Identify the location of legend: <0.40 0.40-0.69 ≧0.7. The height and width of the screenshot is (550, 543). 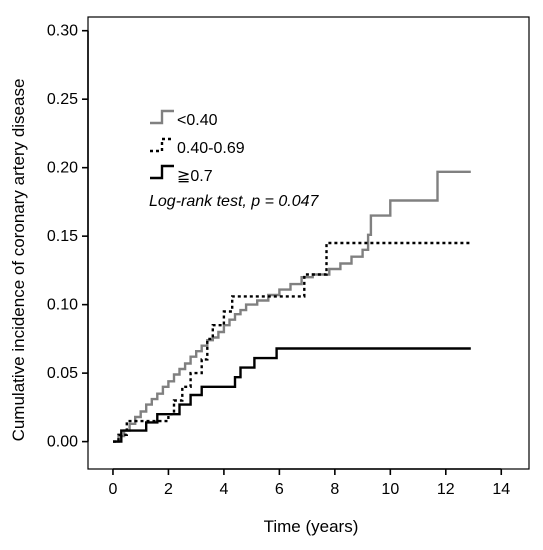
(197, 147).